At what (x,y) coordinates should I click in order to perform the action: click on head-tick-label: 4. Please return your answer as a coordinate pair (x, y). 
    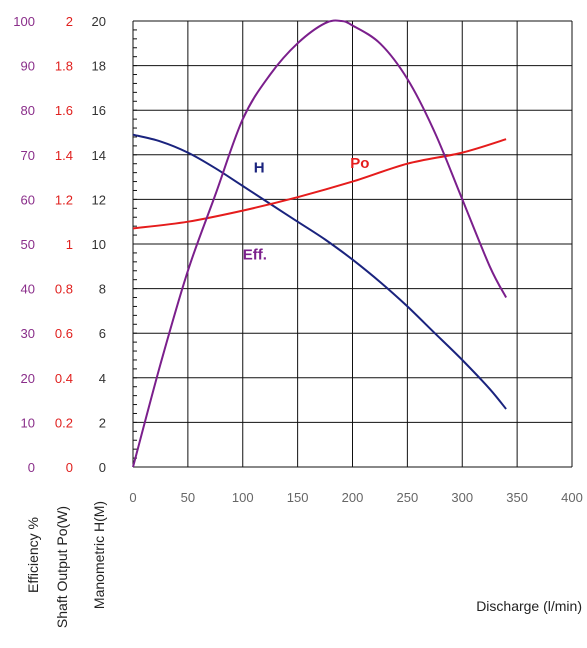
    Looking at the image, I should click on (102, 378).